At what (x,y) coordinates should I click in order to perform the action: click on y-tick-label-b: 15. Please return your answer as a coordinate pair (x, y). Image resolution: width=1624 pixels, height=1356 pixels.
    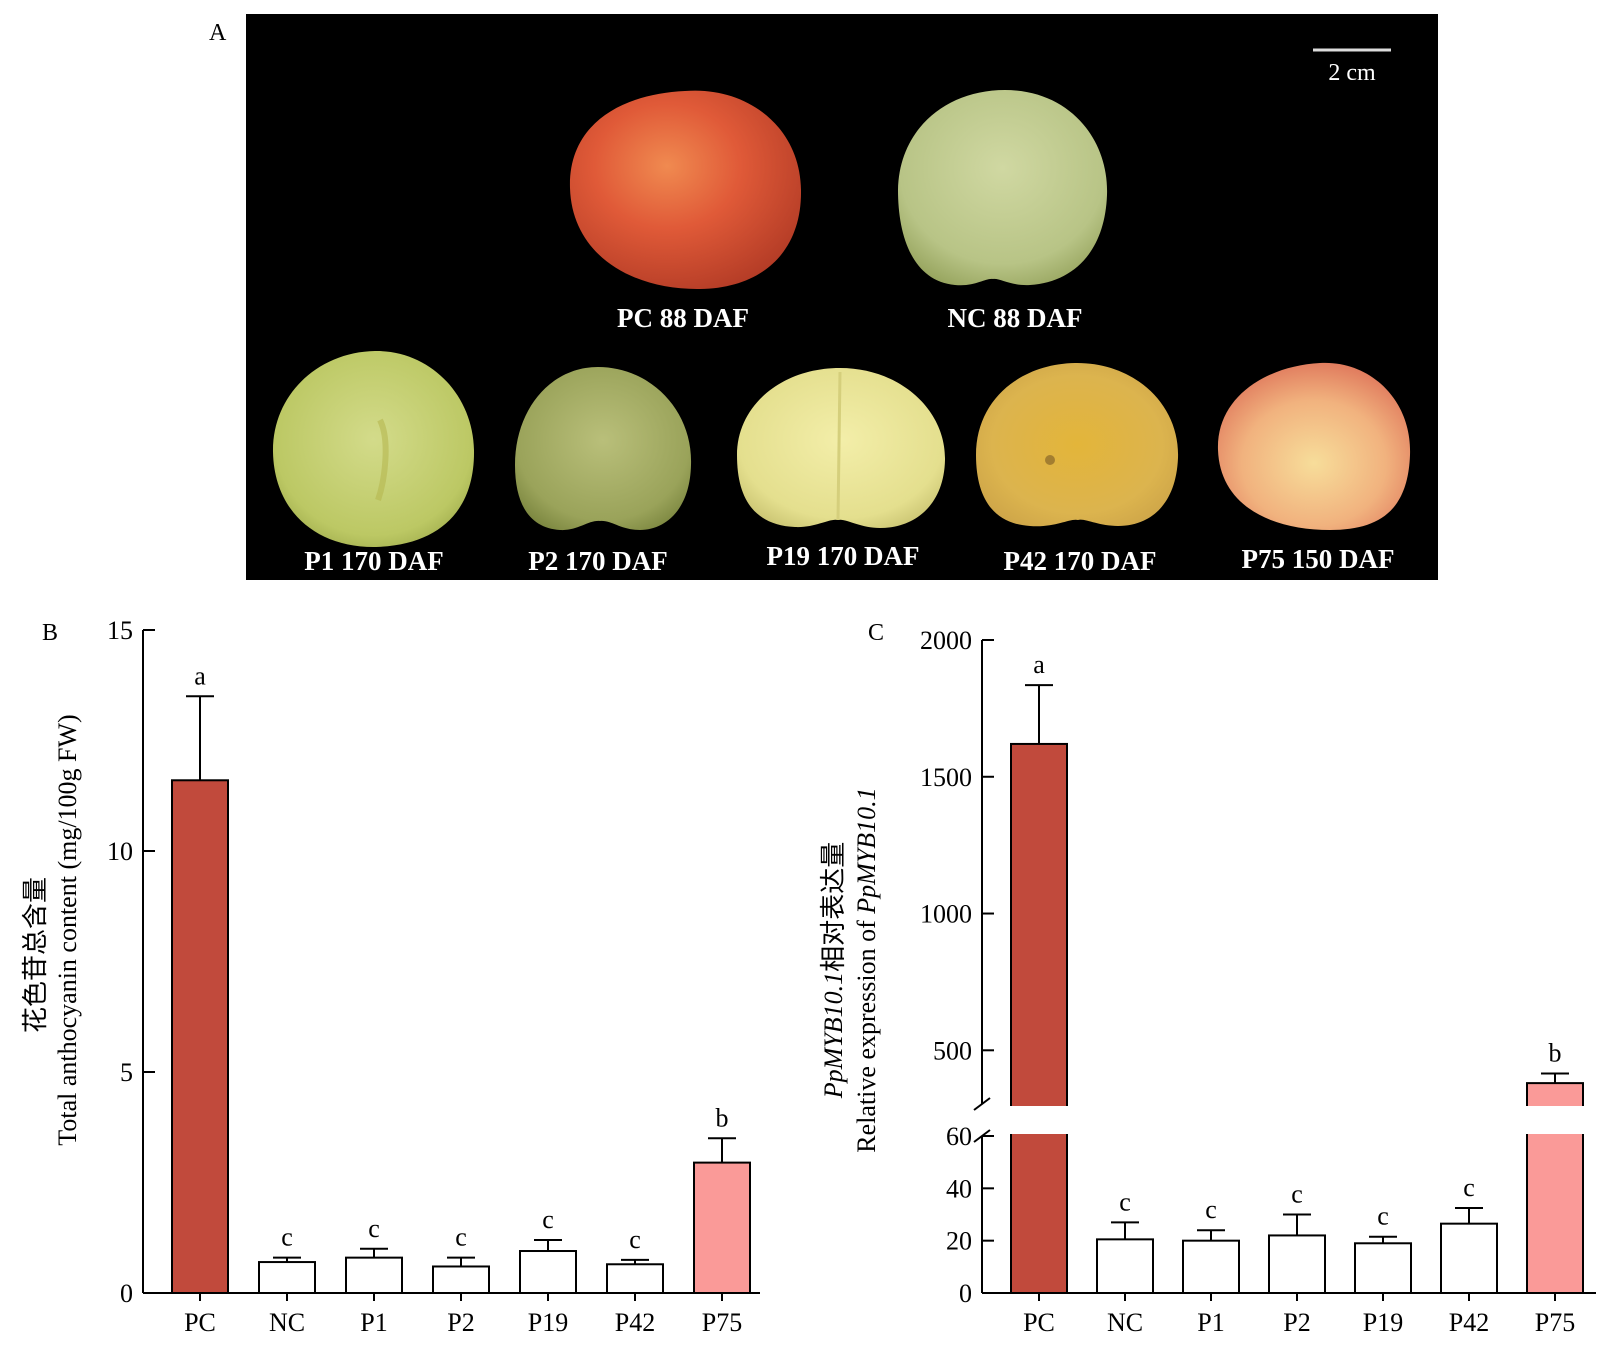
    Looking at the image, I should click on (120, 630).